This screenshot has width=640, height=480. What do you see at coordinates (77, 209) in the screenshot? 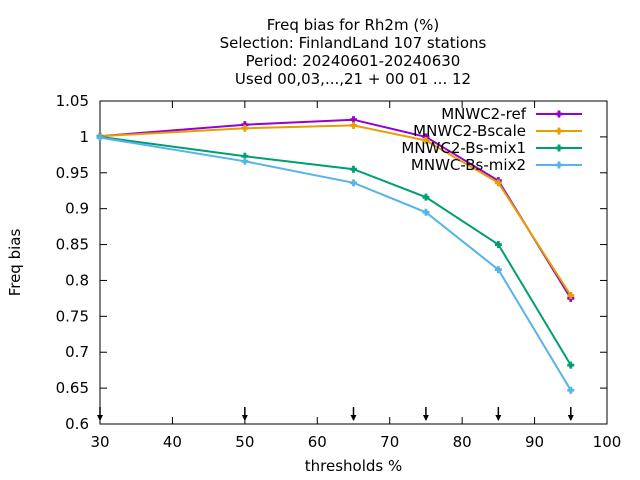
I see `y-tick-label: 0.9` at bounding box center [77, 209].